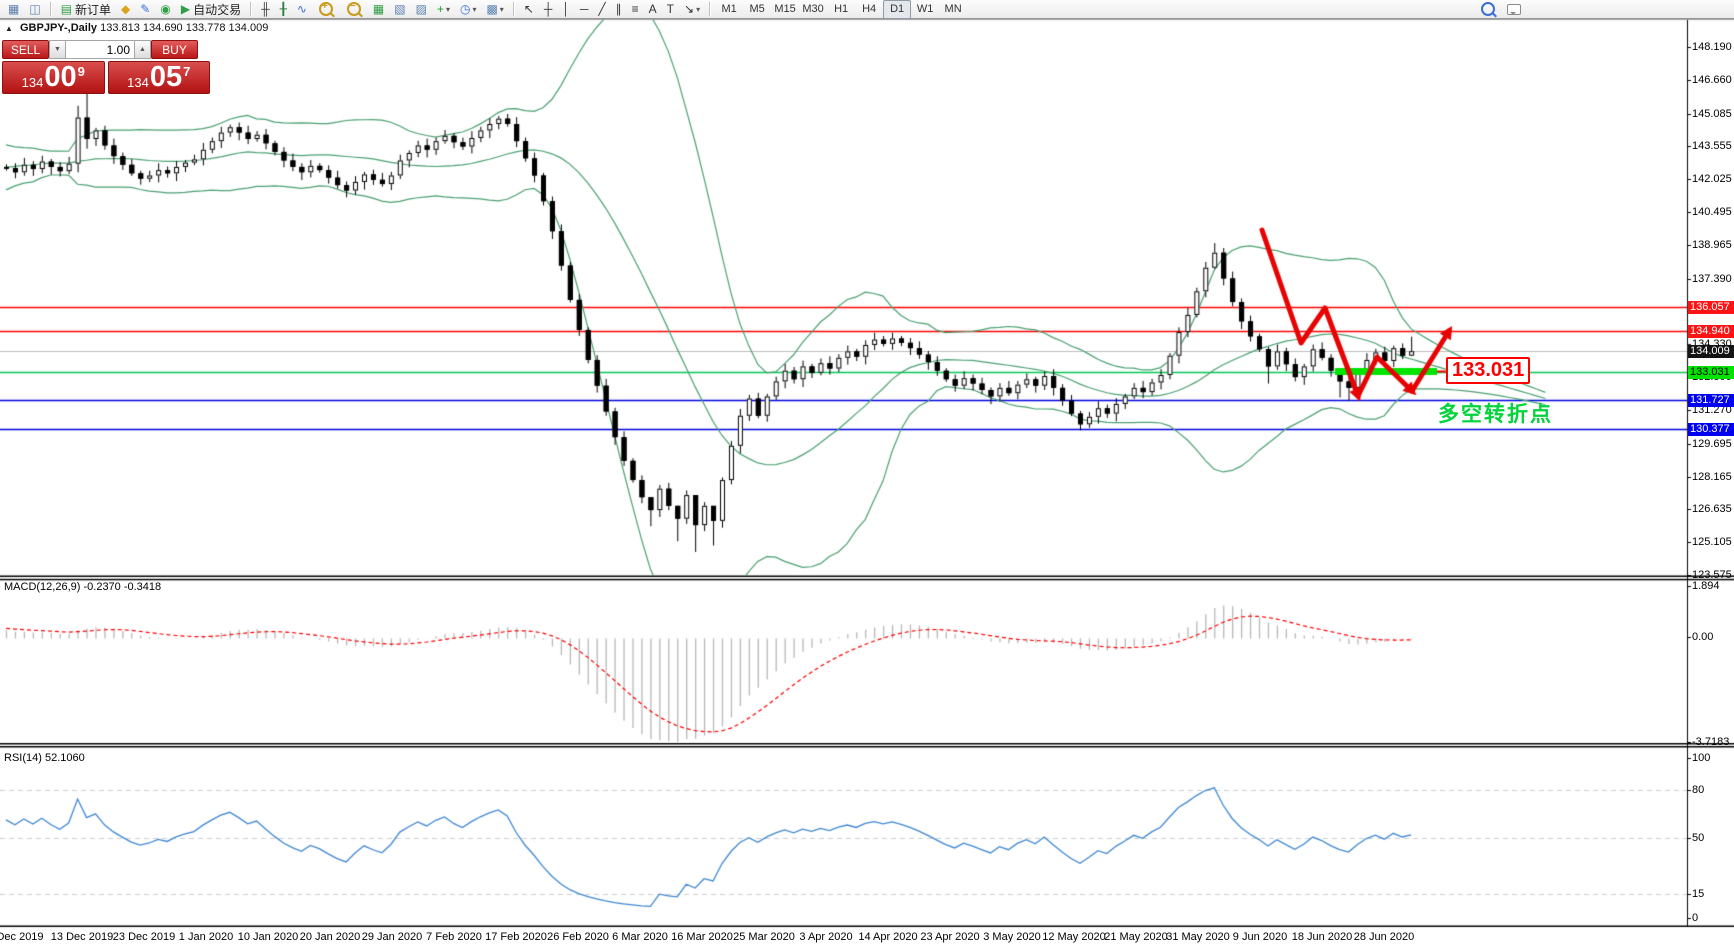  I want to click on zoom-out-icon: −, so click(354, 9).